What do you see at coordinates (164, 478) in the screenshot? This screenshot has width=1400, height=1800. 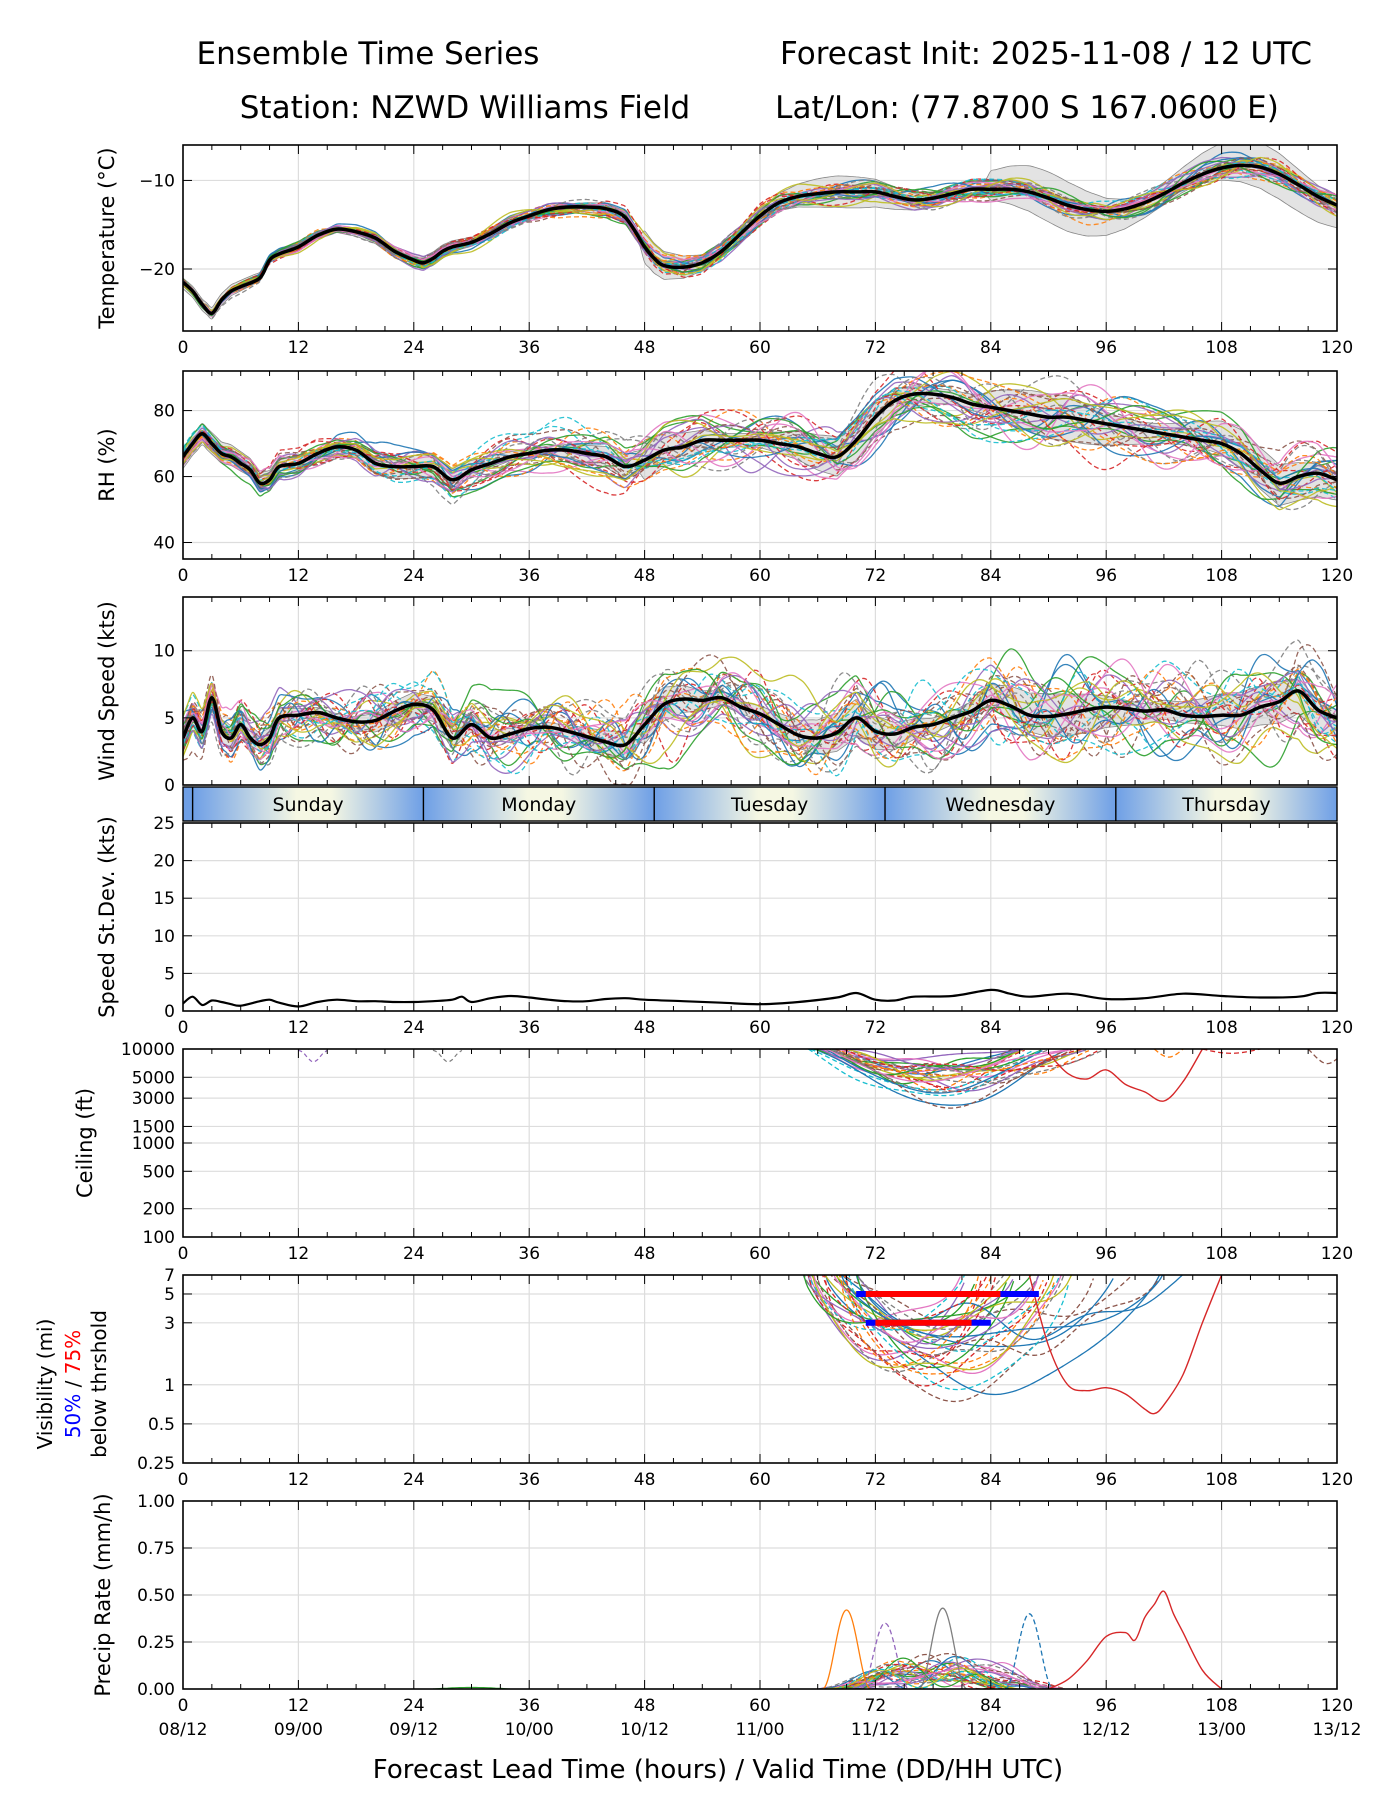 I see `rh-ytick-label: 60` at bounding box center [164, 478].